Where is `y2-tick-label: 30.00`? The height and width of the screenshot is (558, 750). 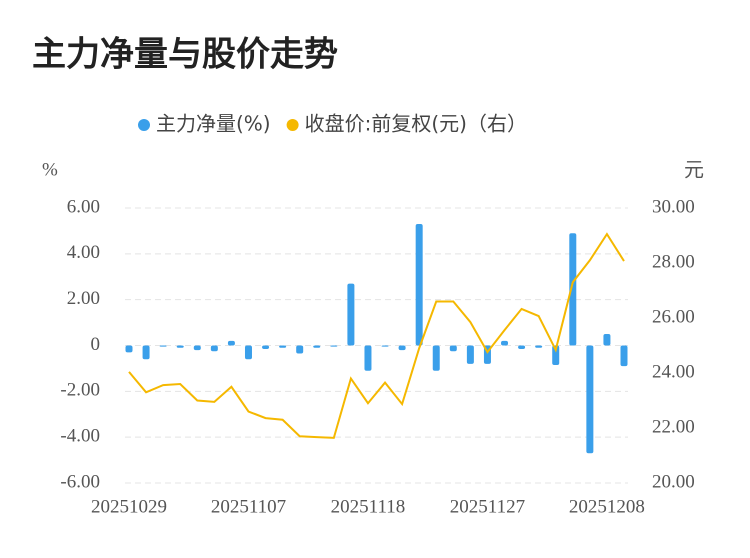 y2-tick-label: 30.00 is located at coordinates (673, 206).